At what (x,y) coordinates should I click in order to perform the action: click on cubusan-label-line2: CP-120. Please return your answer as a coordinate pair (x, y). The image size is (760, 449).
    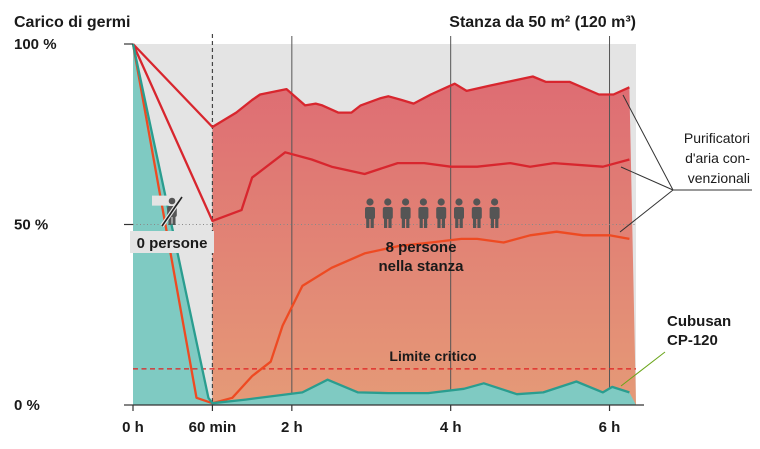
    Looking at the image, I should click on (692, 340).